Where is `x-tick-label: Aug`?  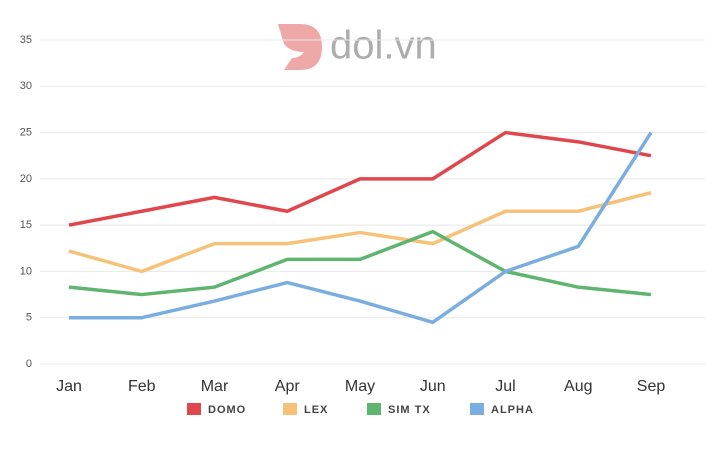
x-tick-label: Aug is located at coordinates (578, 386).